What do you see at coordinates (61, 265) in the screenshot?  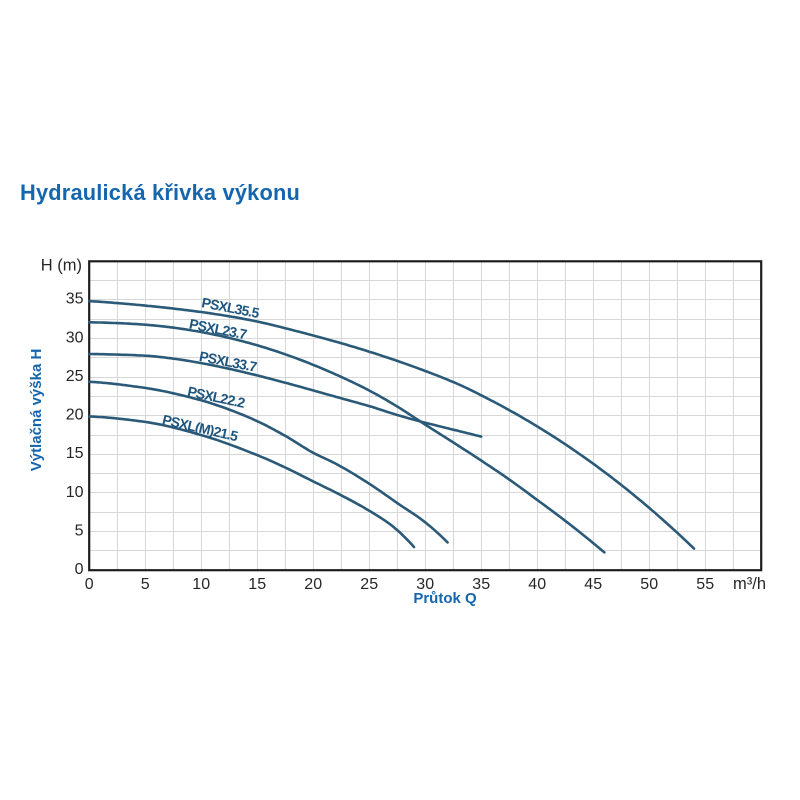 I see `svg-text: H (m)` at bounding box center [61, 265].